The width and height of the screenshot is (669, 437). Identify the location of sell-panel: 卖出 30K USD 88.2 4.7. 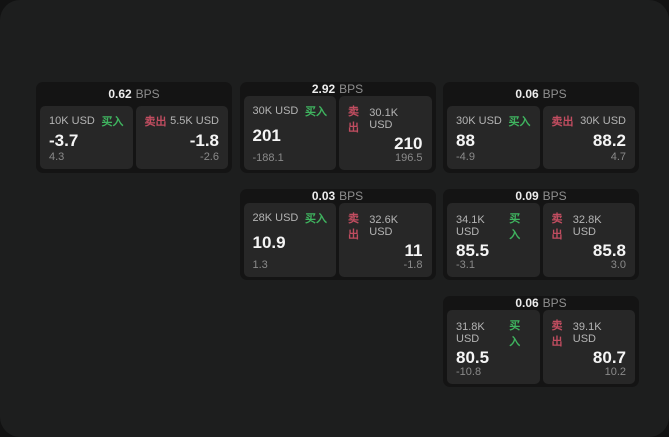
(588, 137).